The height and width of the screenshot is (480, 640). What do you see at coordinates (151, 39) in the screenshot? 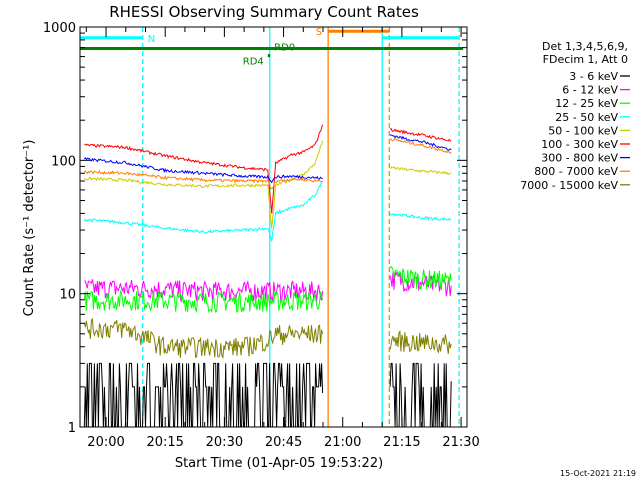
I see `flag-label-n: N` at bounding box center [151, 39].